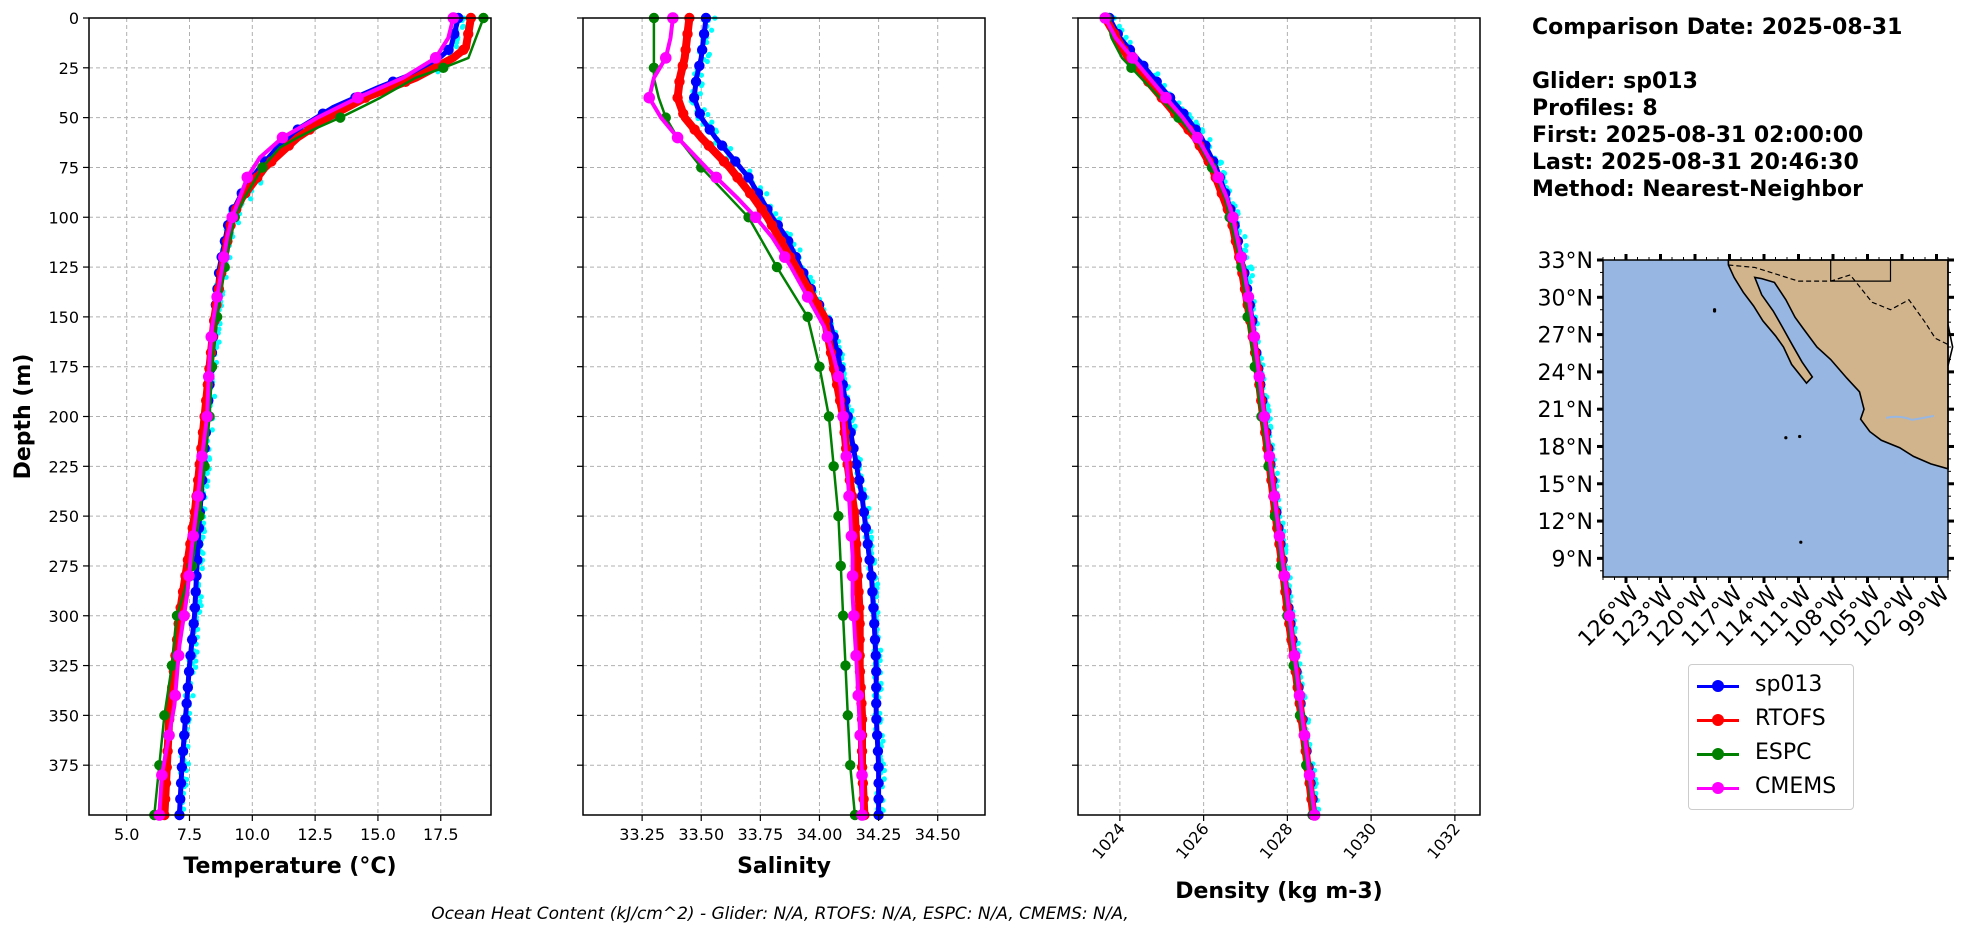 The width and height of the screenshot is (1978, 934). Describe the element at coordinates (69, 118) in the screenshot. I see `y-tick-label: 50` at that location.